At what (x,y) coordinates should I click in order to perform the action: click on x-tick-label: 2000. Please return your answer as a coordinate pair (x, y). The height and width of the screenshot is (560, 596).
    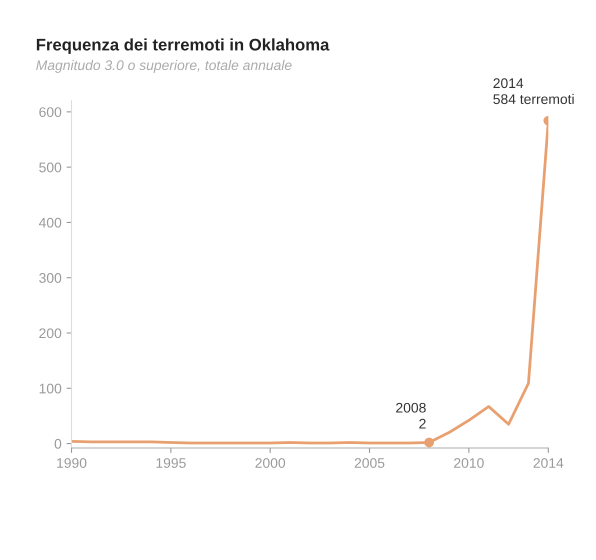
    Looking at the image, I should click on (270, 463).